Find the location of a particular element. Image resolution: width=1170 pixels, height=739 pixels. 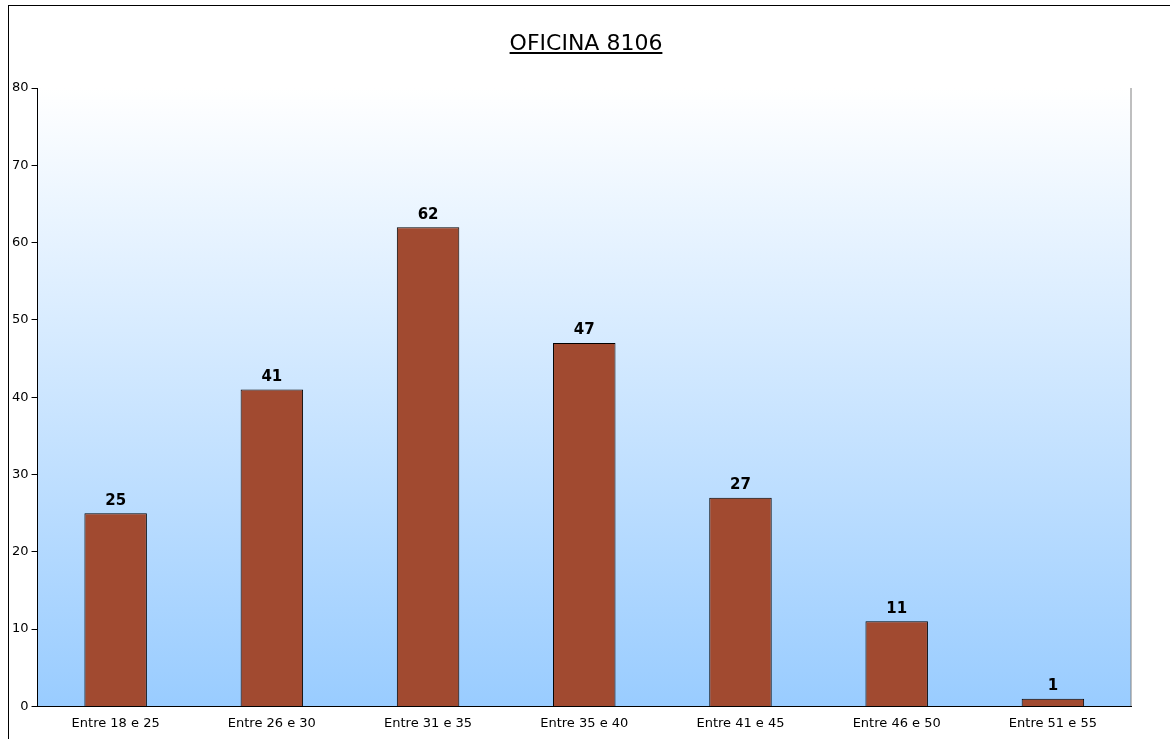

y-tick-label: 10 is located at coordinates (20, 628).